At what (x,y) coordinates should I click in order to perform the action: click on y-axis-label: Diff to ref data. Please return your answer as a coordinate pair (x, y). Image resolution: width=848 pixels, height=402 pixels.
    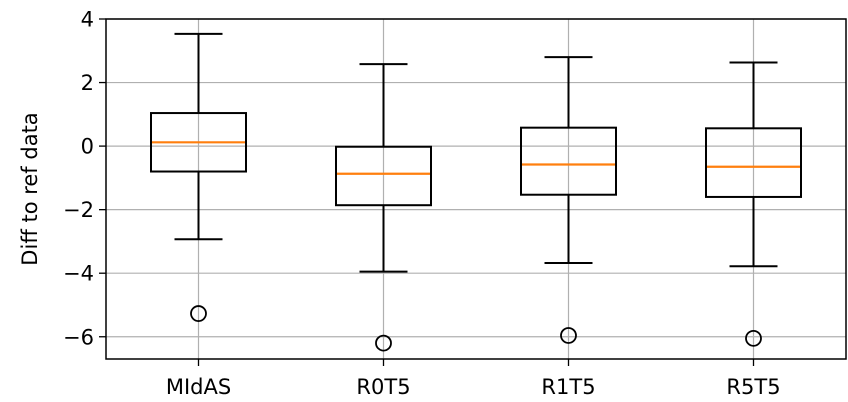
    Looking at the image, I should click on (30, 188).